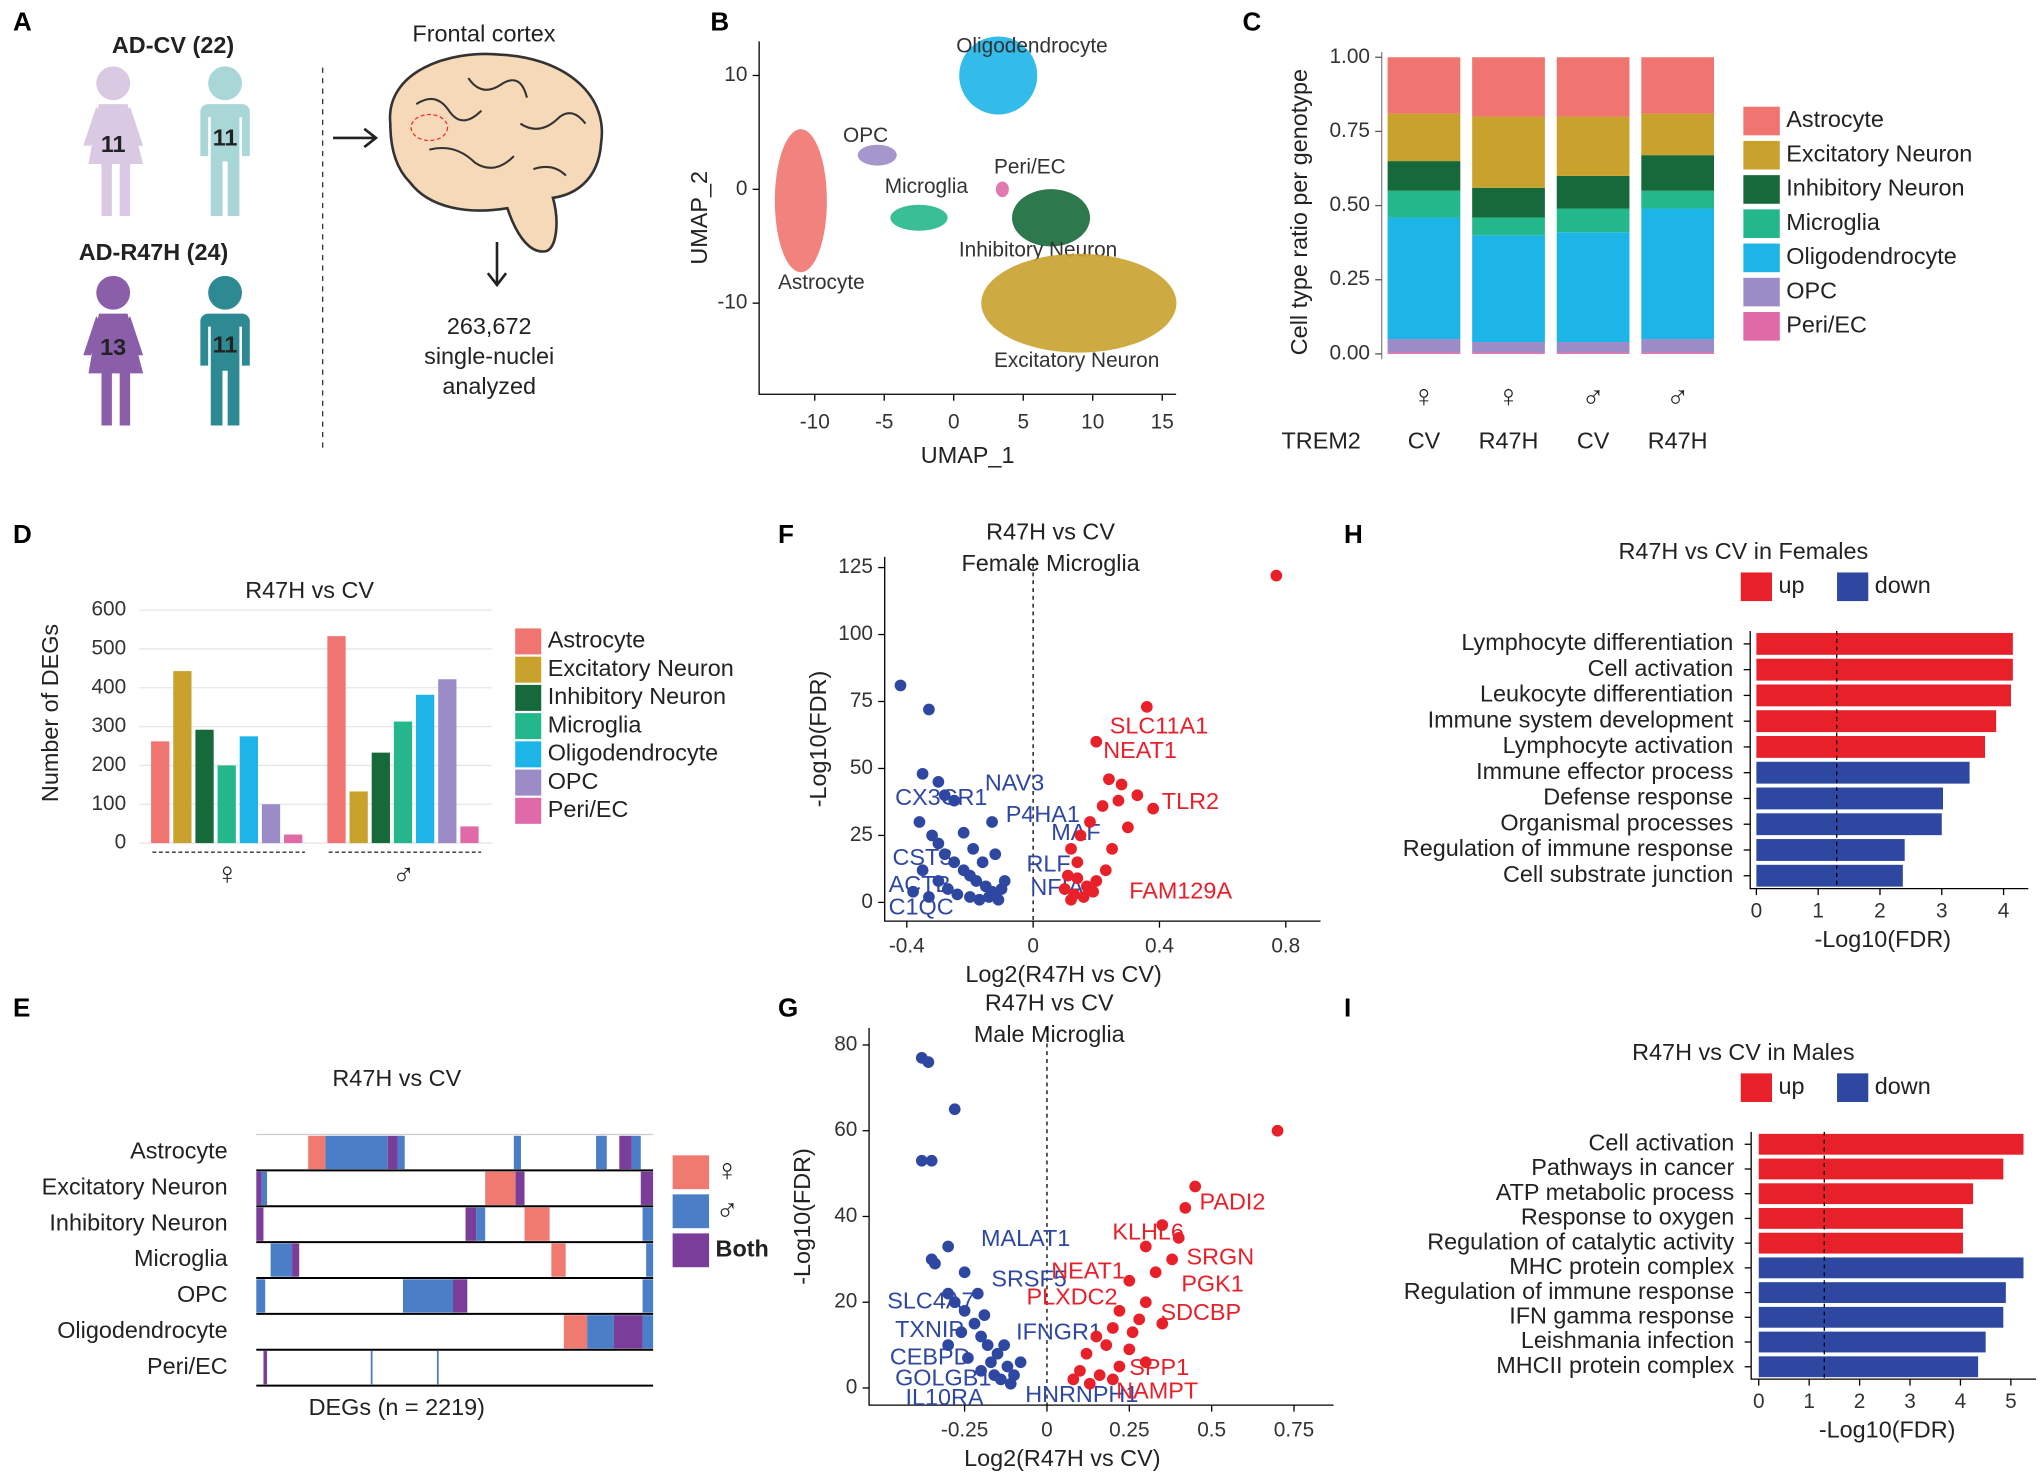 Image resolution: width=2040 pixels, height=1478 pixels. What do you see at coordinates (1221, 1256) in the screenshot?
I see `gene-label: SRGN` at bounding box center [1221, 1256].